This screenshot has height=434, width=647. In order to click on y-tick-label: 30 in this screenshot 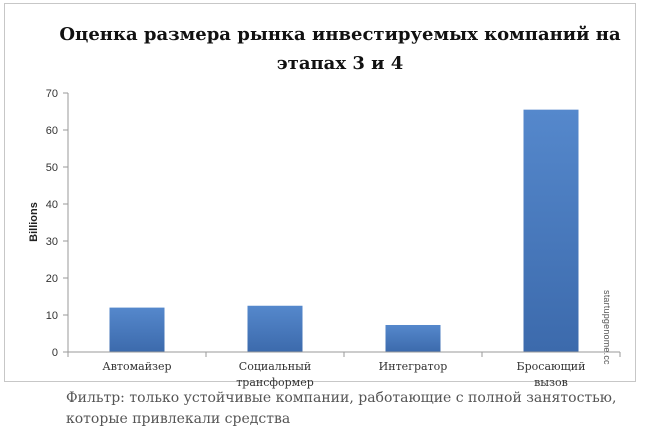, I will do `click(52, 242)`.